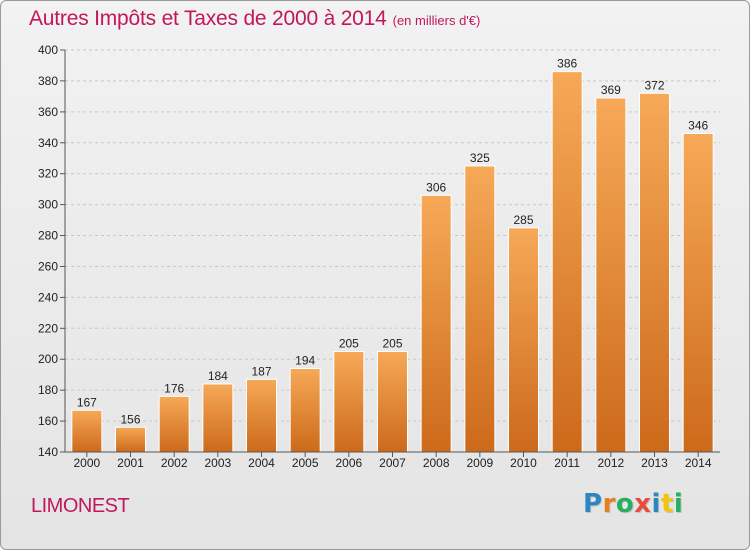 This screenshot has width=750, height=550. I want to click on logo-letter: r, so click(609, 504).